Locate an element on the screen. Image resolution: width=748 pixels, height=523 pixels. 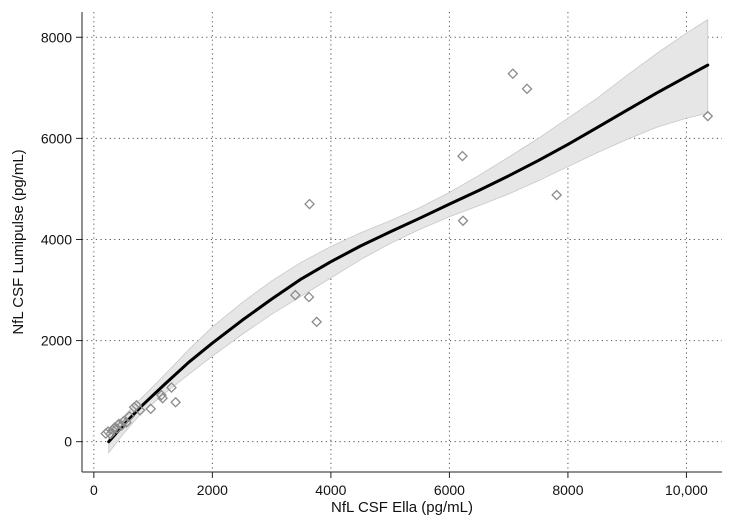
y-tick-label: 6000 is located at coordinates (56, 138).